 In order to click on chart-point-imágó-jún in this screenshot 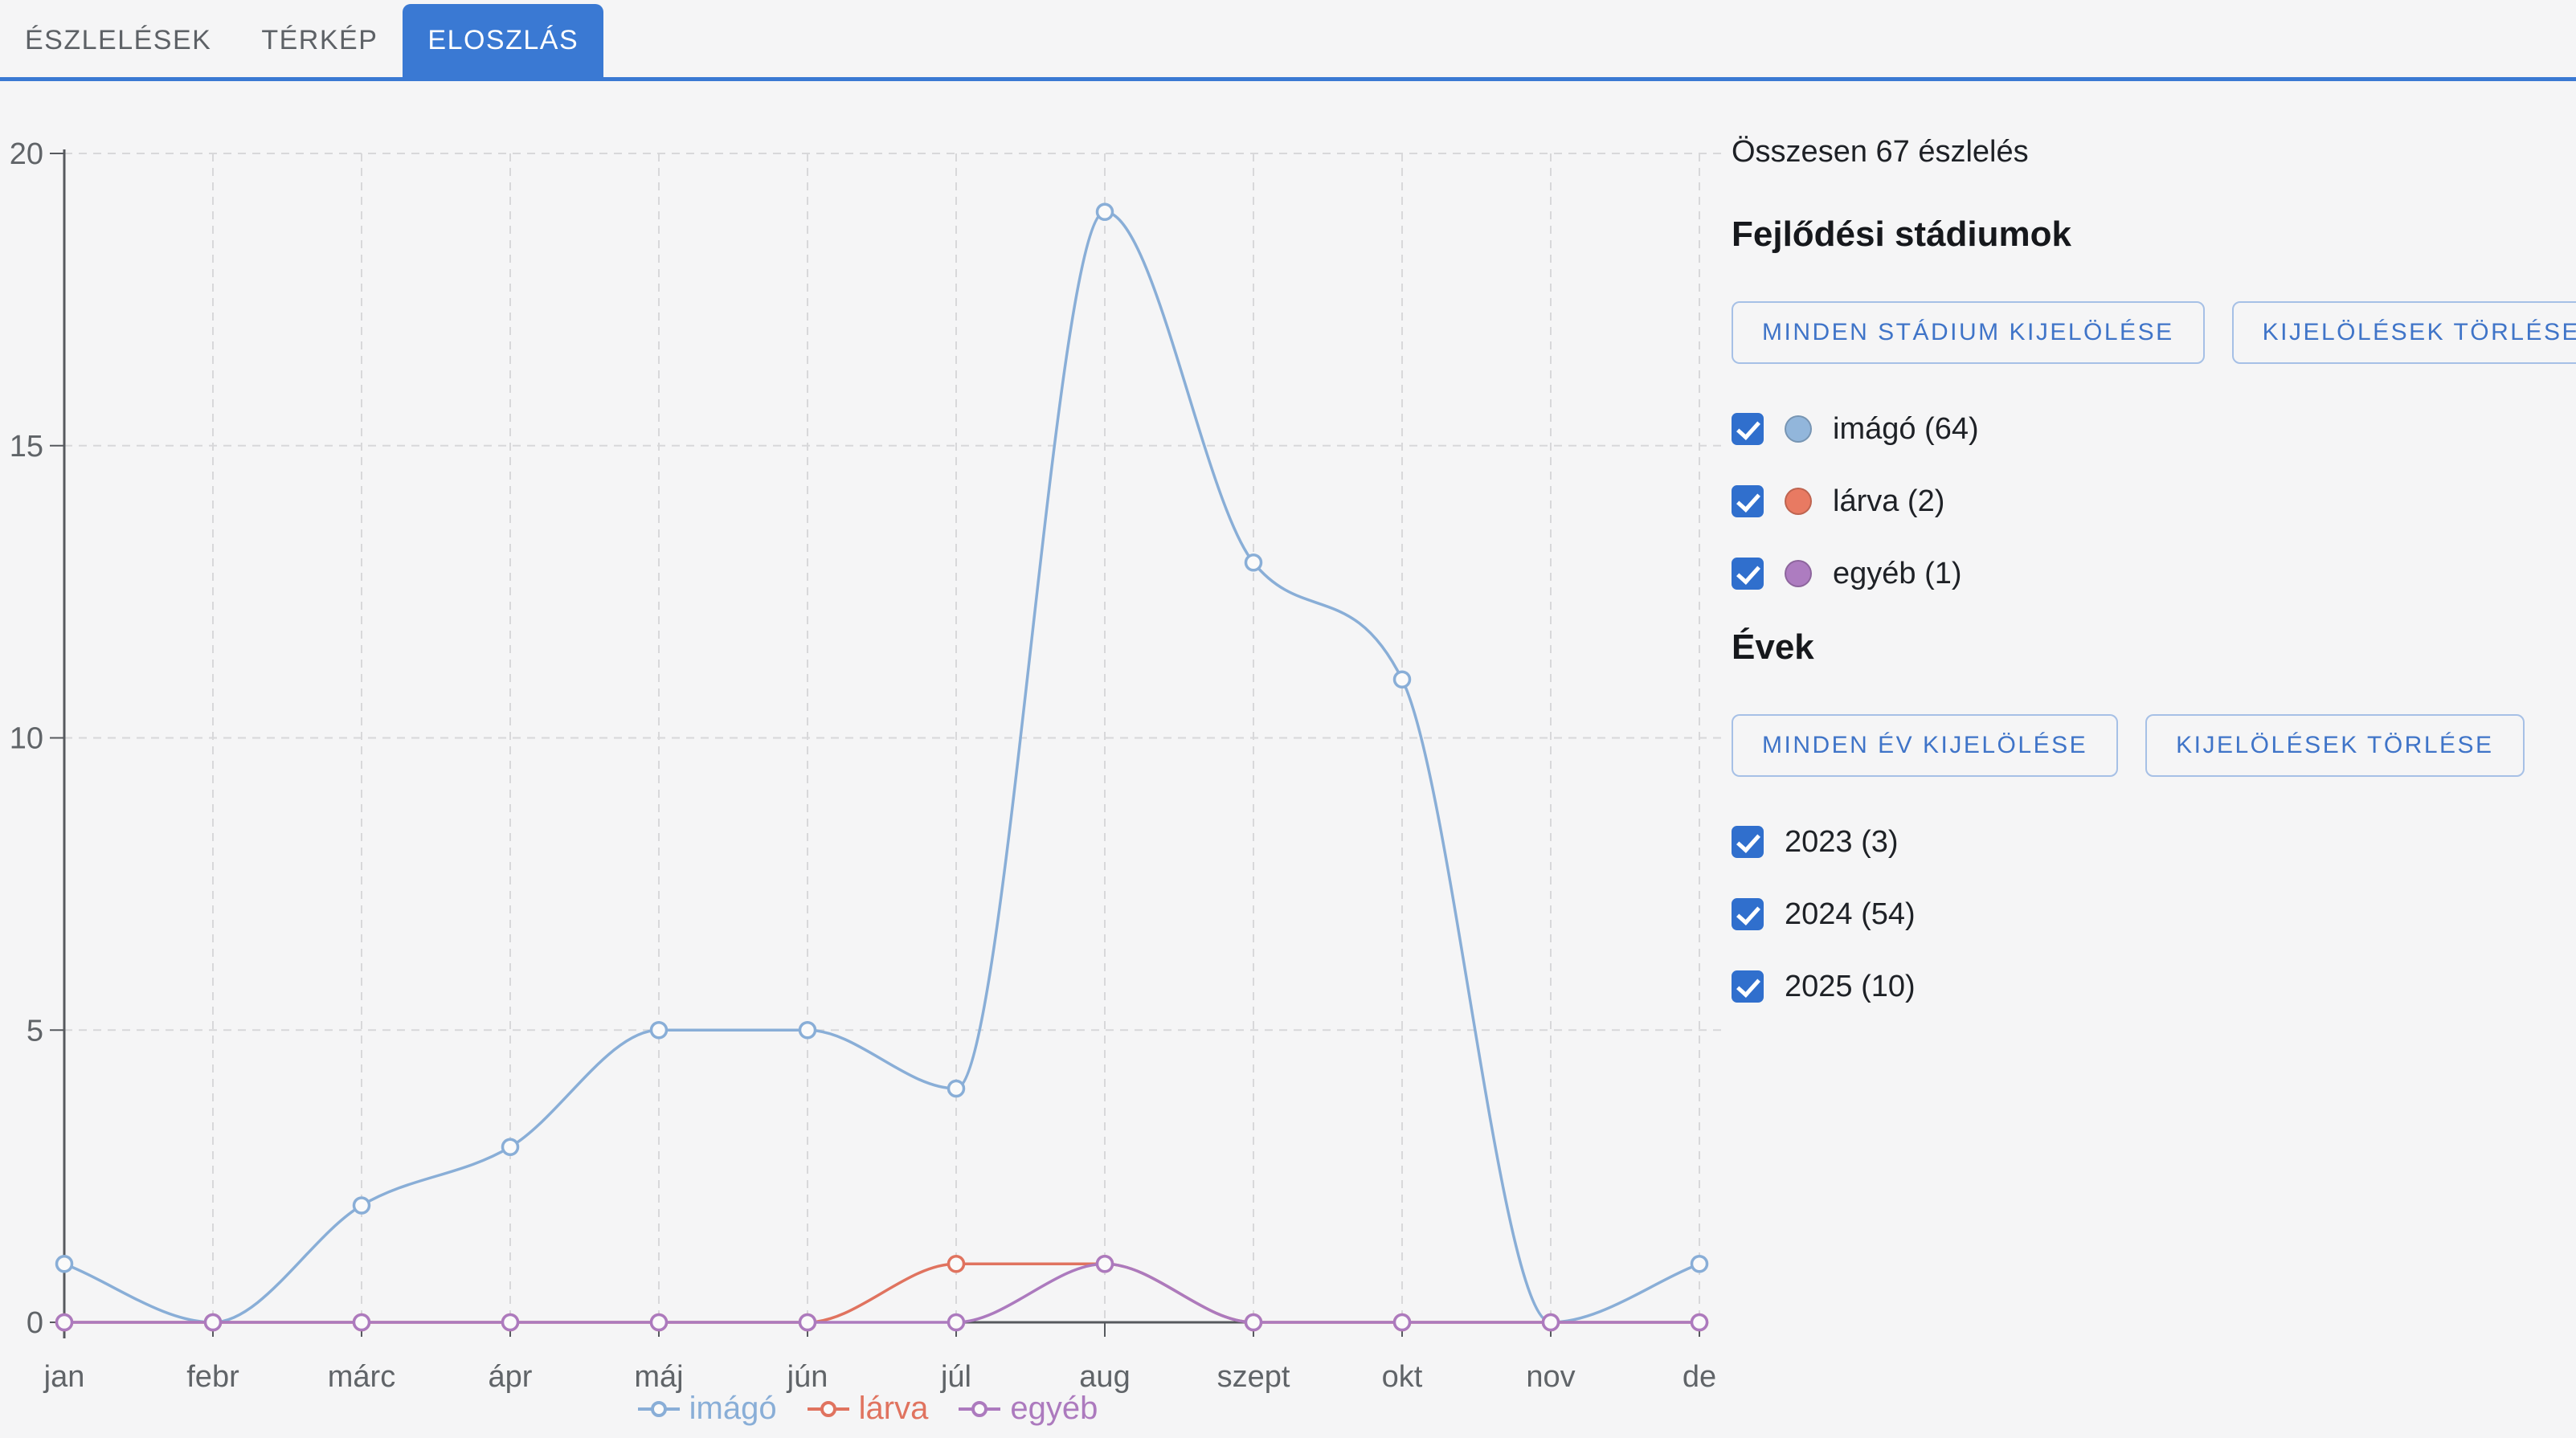, I will do `click(808, 1030)`.